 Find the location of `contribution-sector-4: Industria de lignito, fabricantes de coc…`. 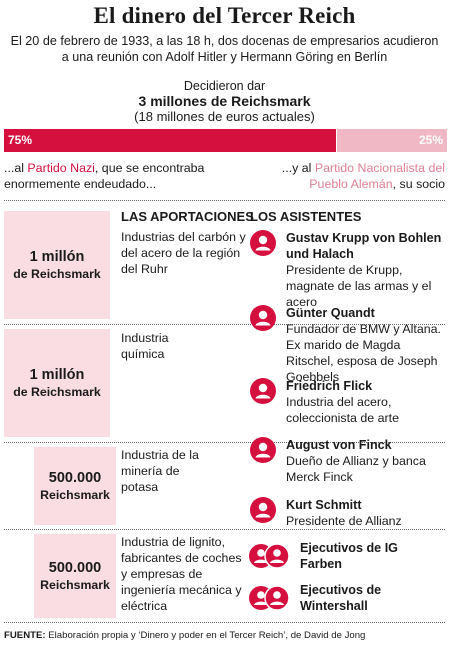

contribution-sector-4: Industria de lignito, fabricantes de coc… is located at coordinates (181, 574).